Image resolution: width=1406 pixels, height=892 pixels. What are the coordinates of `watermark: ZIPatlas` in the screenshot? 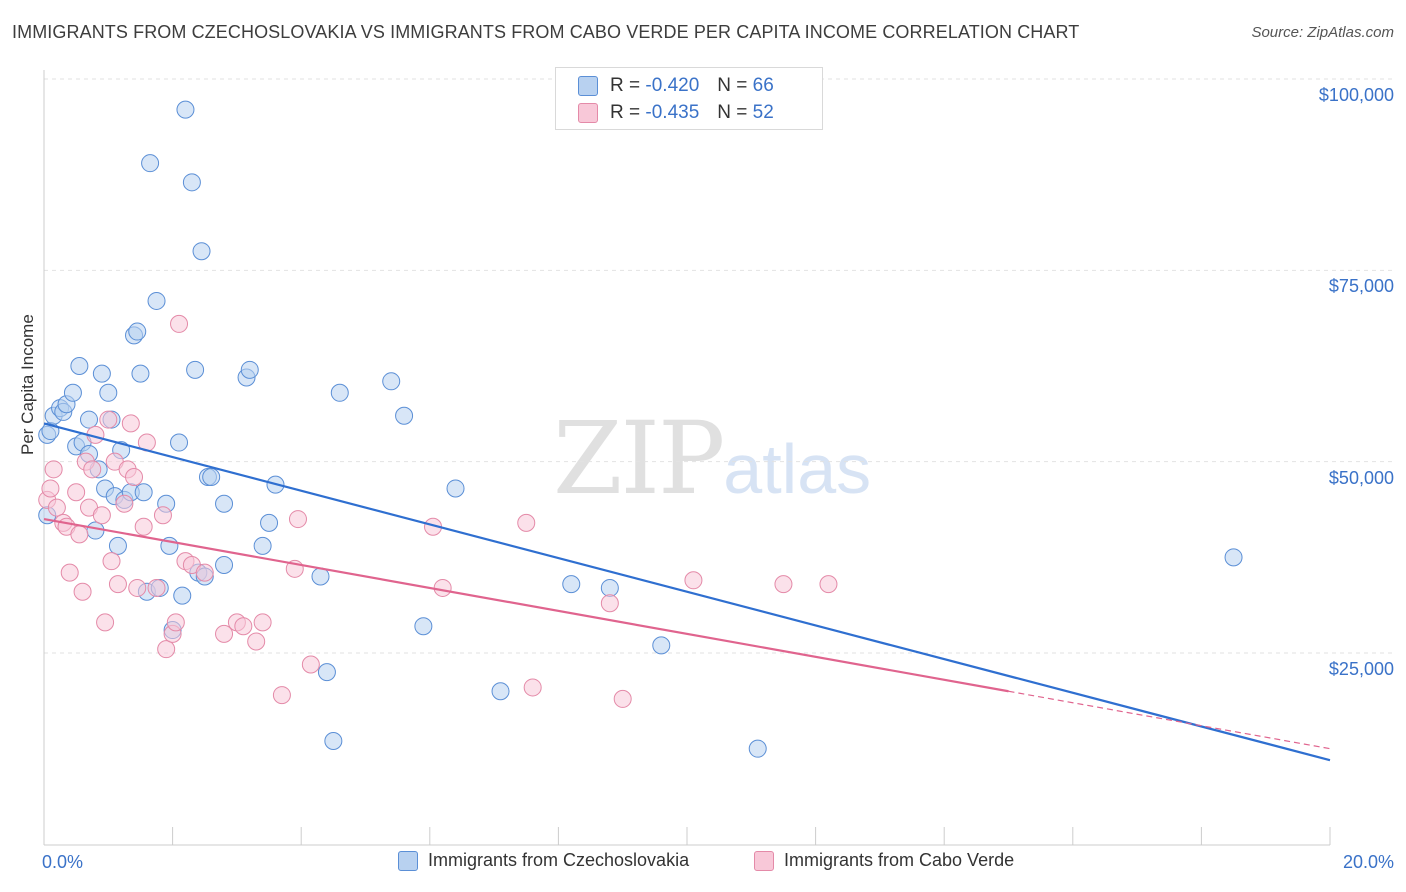 It's located at (712, 458).